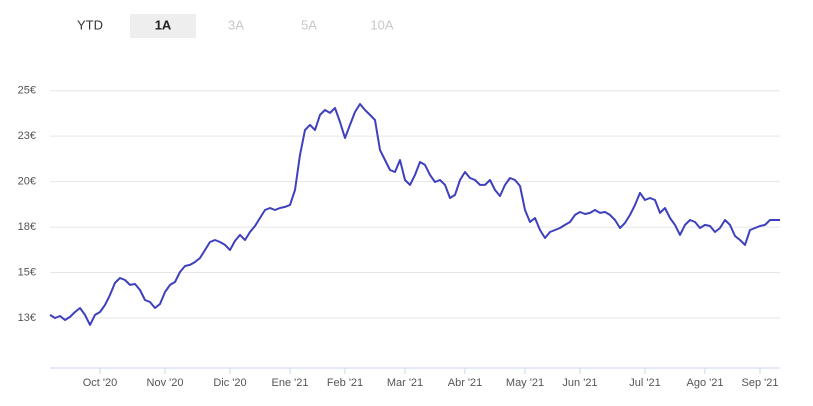  Describe the element at coordinates (27, 182) in the screenshot. I see `y-tick-label: 20€` at that location.